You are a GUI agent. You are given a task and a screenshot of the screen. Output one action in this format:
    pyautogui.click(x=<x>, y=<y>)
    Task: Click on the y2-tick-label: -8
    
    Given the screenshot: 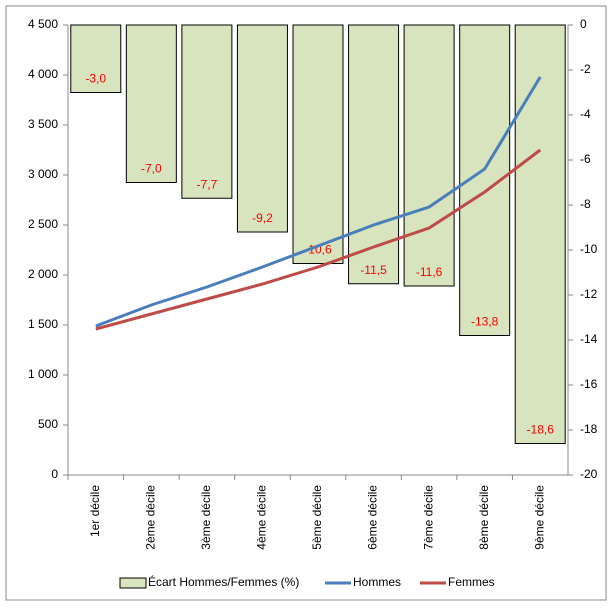 What is the action you would take?
    pyautogui.click(x=585, y=204)
    